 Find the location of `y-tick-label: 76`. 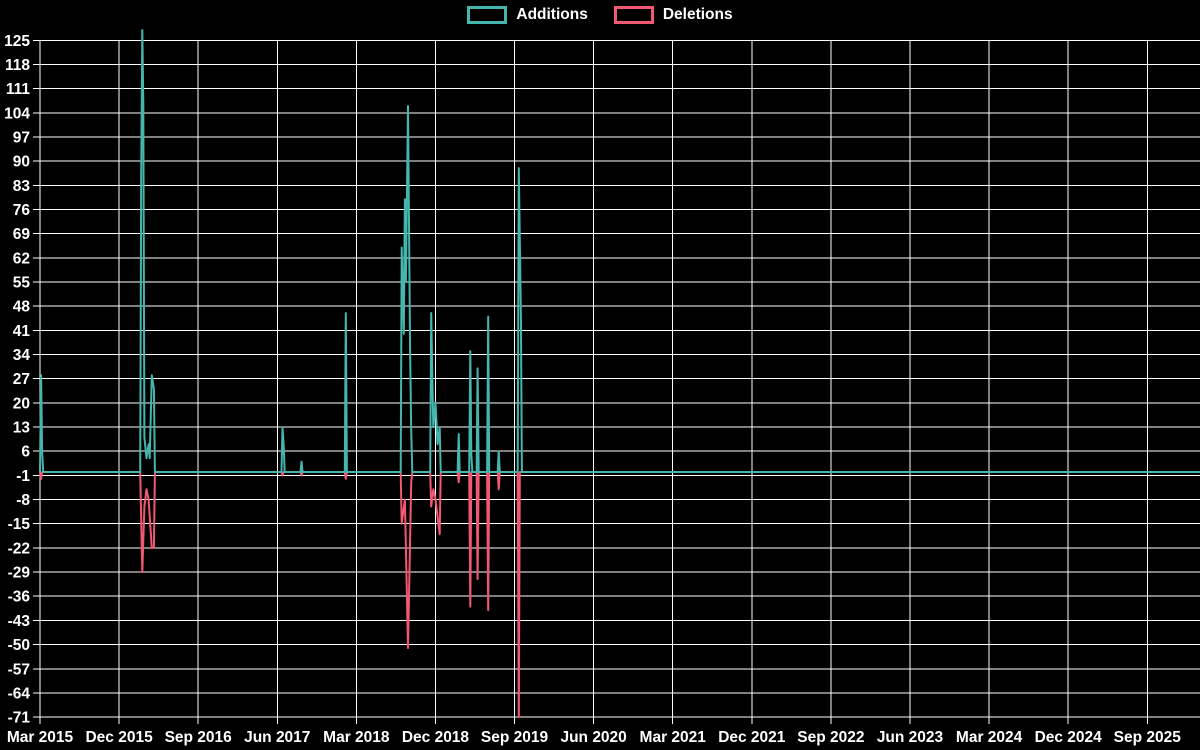

y-tick-label: 76 is located at coordinates (22, 210).